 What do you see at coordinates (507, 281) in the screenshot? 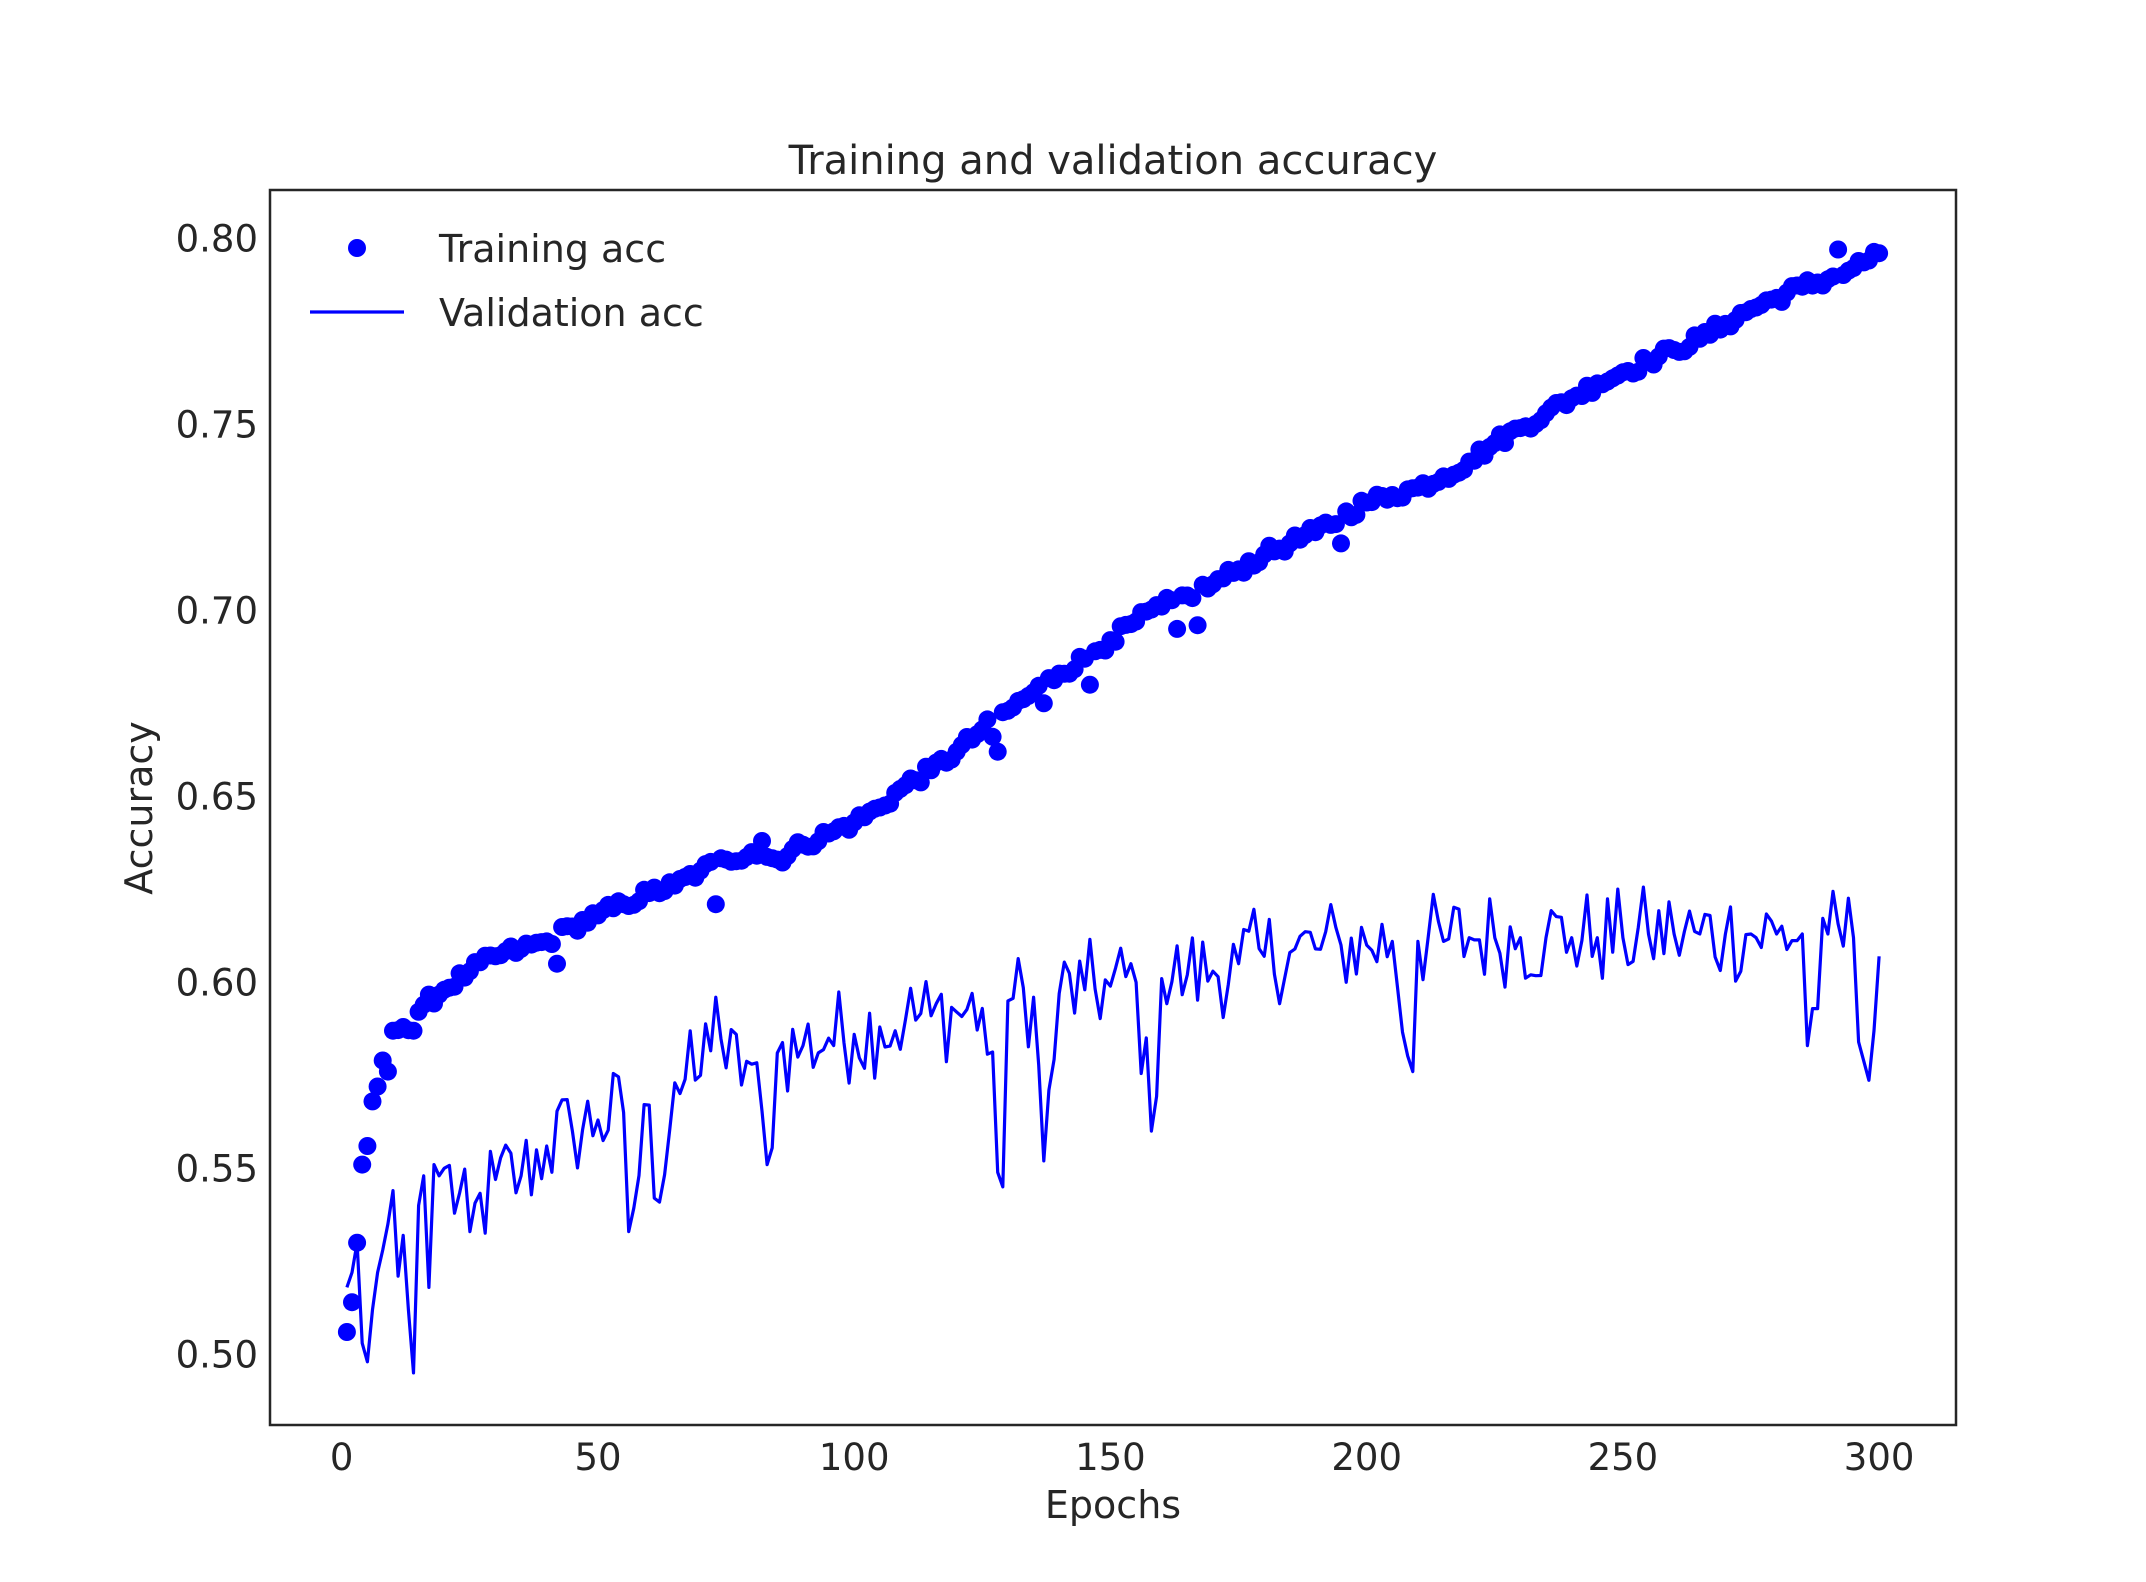
I see `legend: Training acc Validation acc` at bounding box center [507, 281].